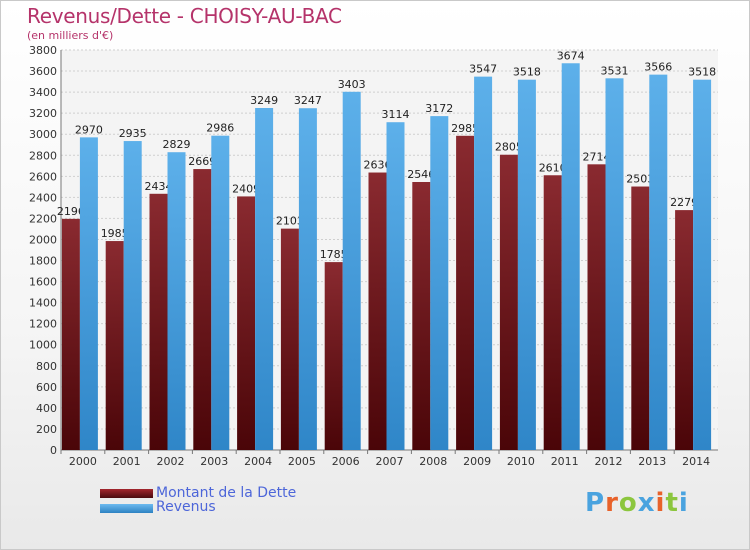  Describe the element at coordinates (43, 71) in the screenshot. I see `y-tick-label: 3600` at that location.